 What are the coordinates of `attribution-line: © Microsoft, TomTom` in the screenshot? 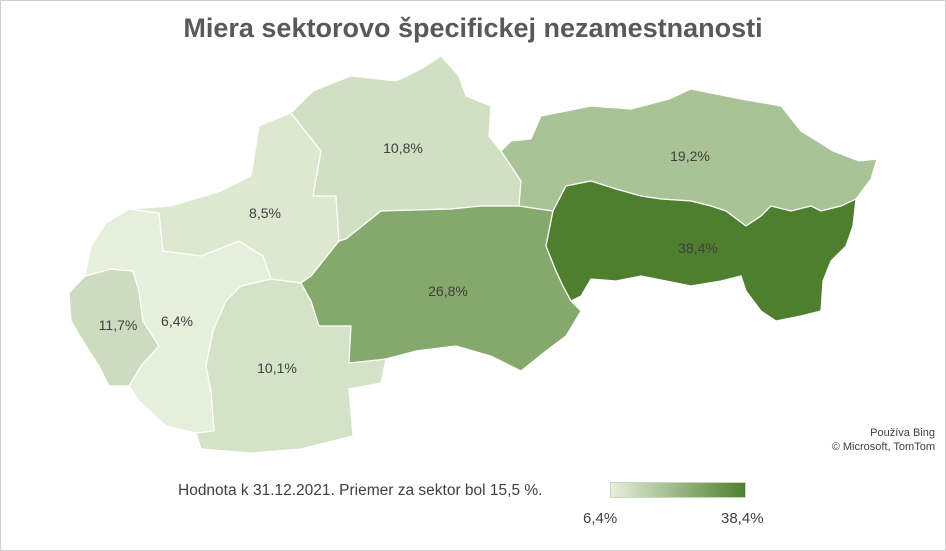 It's located at (883, 447).